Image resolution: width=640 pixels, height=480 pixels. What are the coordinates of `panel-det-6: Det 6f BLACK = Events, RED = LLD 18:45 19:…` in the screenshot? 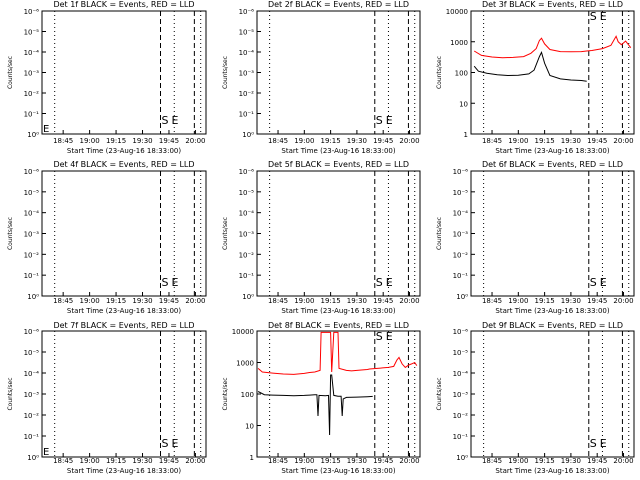 It's located at (535, 237).